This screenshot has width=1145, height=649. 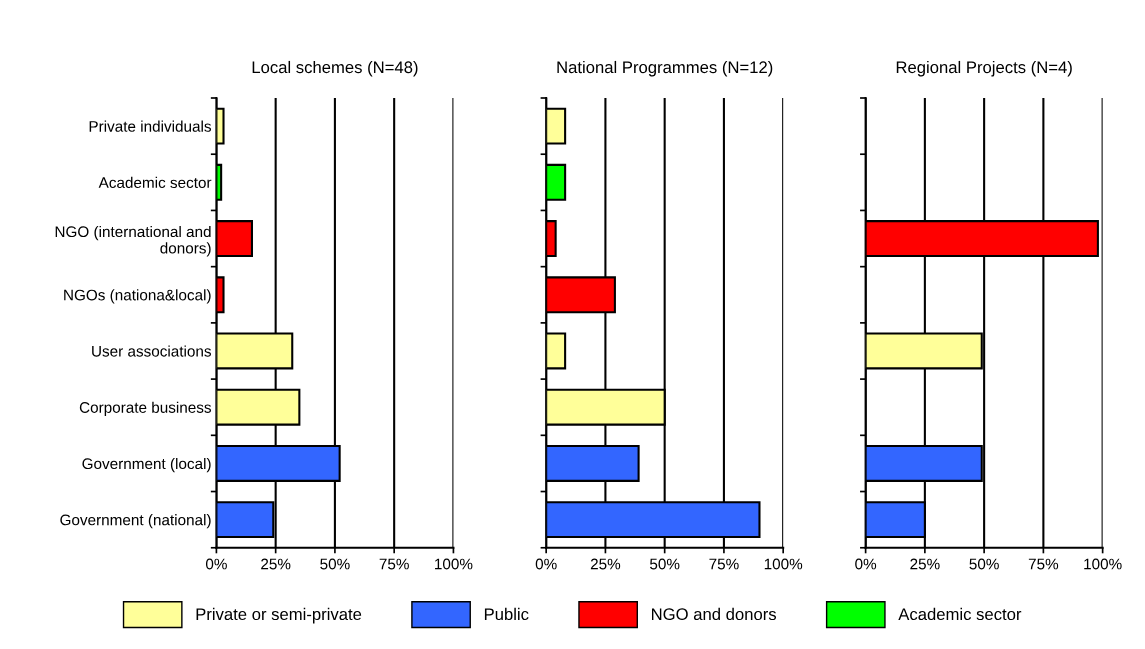 I want to click on y-tick-label: NGOs (nationa&local), so click(x=137, y=296).